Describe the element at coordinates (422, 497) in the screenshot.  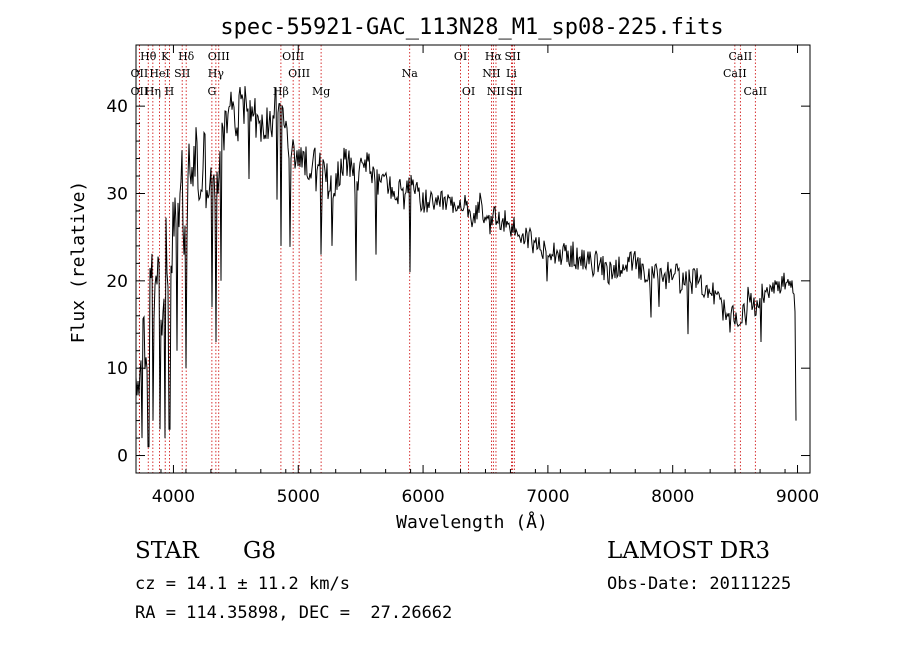
I see `x-tick-label: 6000` at that location.